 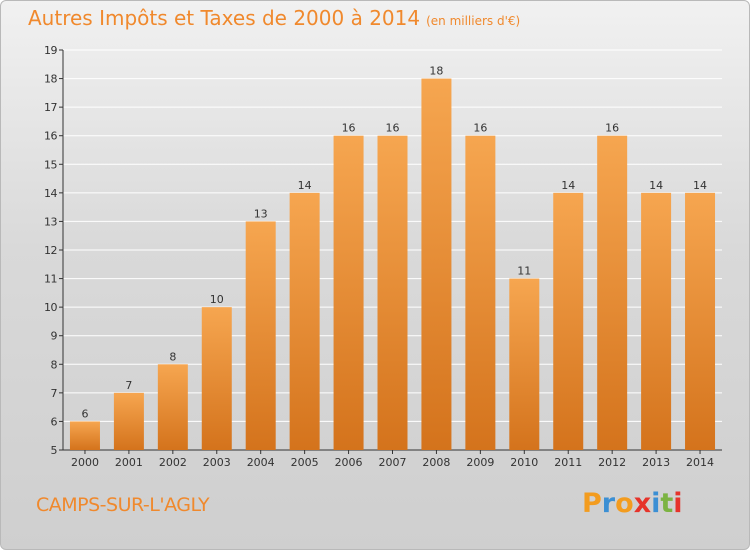 What do you see at coordinates (349, 462) in the screenshot?
I see `x-tick-label: 2006` at bounding box center [349, 462].